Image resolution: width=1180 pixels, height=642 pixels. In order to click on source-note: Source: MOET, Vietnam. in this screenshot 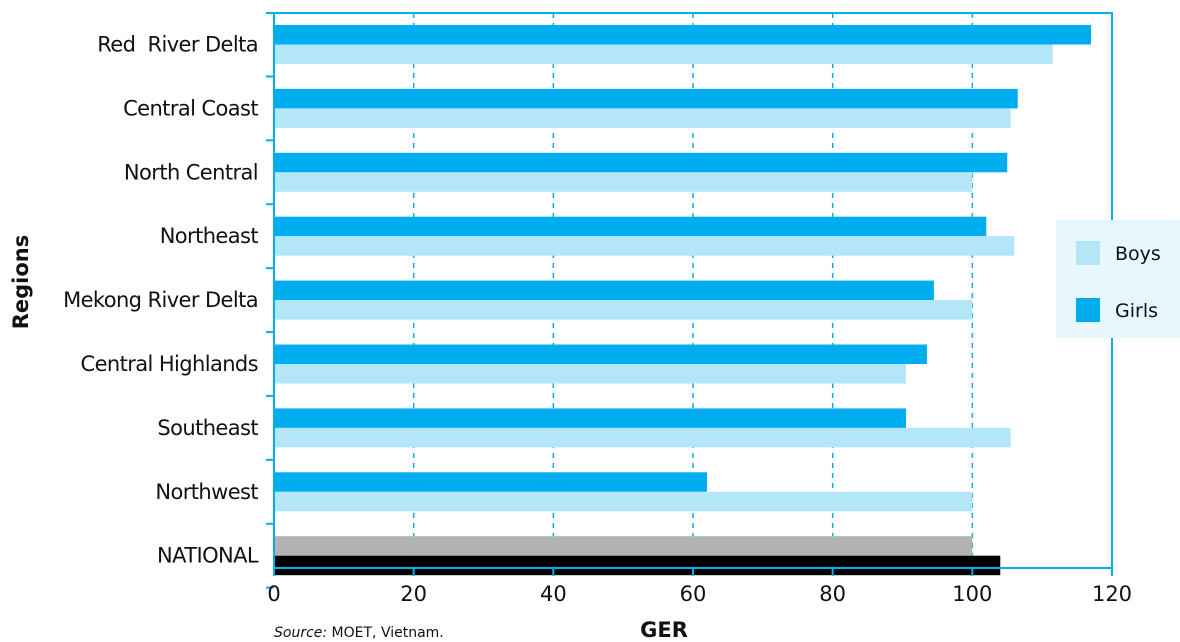, I will do `click(359, 633)`.